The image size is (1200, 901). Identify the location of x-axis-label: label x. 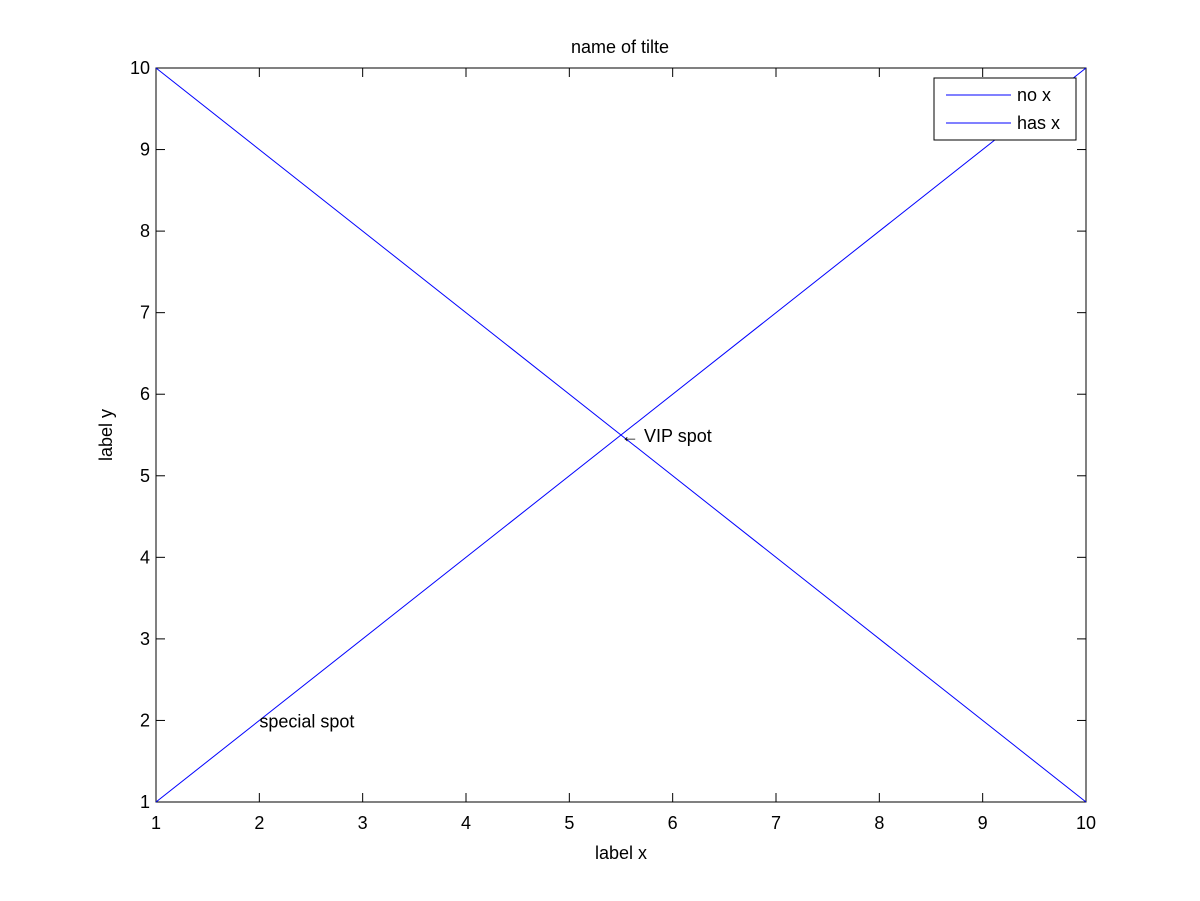
(621, 853).